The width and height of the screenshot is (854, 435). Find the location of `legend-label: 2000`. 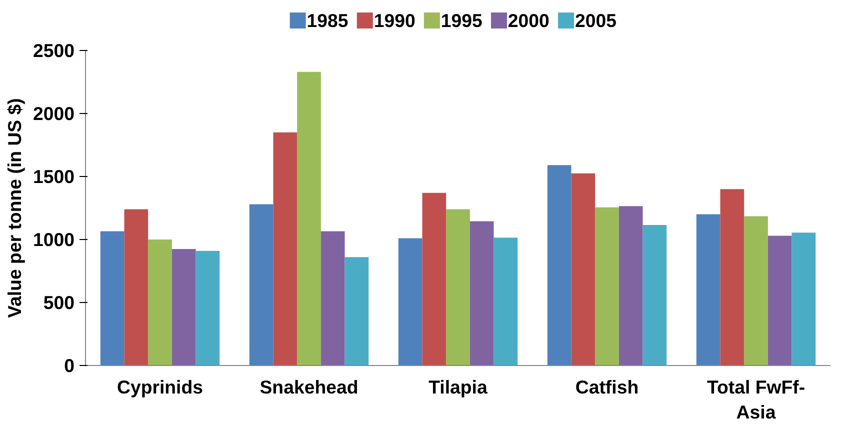

legend-label: 2000 is located at coordinates (529, 20).